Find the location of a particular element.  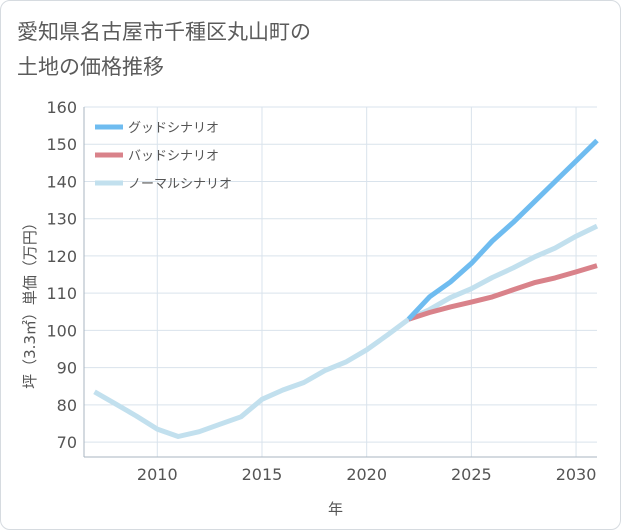

chart-title: 愛知県名古屋市千種区丸山町の 土地の価格推移 is located at coordinates (164, 49).